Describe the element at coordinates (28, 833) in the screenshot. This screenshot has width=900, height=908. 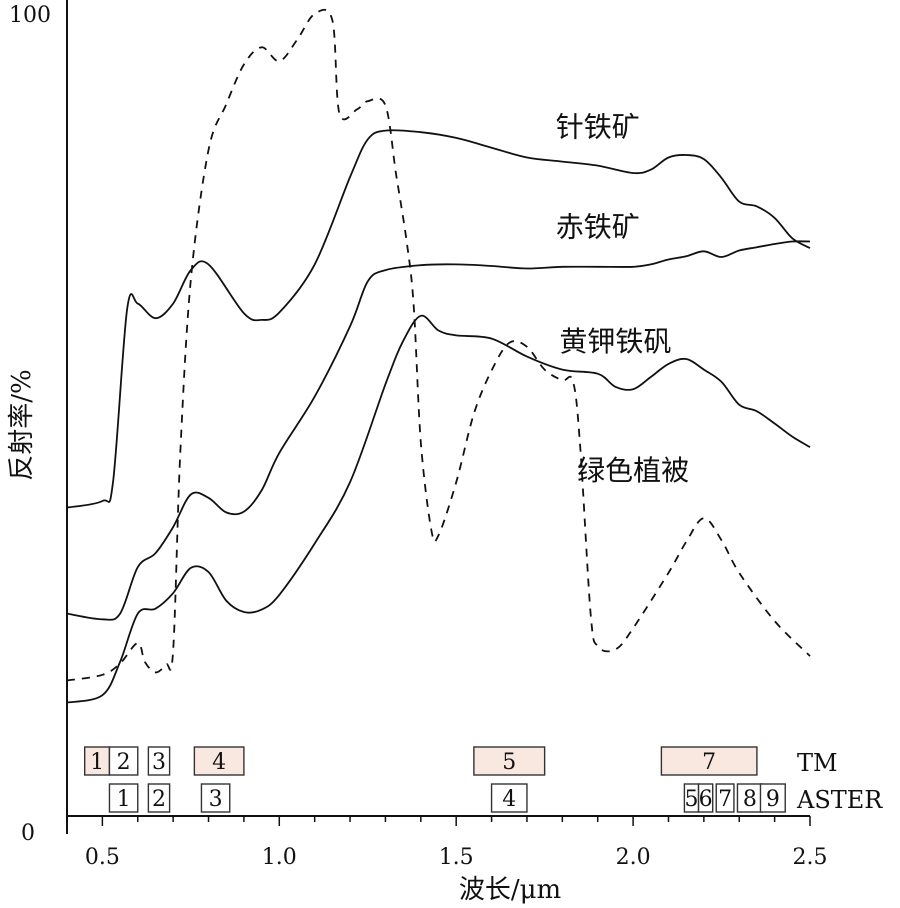
I see `y-tick-label-0: 0` at that location.